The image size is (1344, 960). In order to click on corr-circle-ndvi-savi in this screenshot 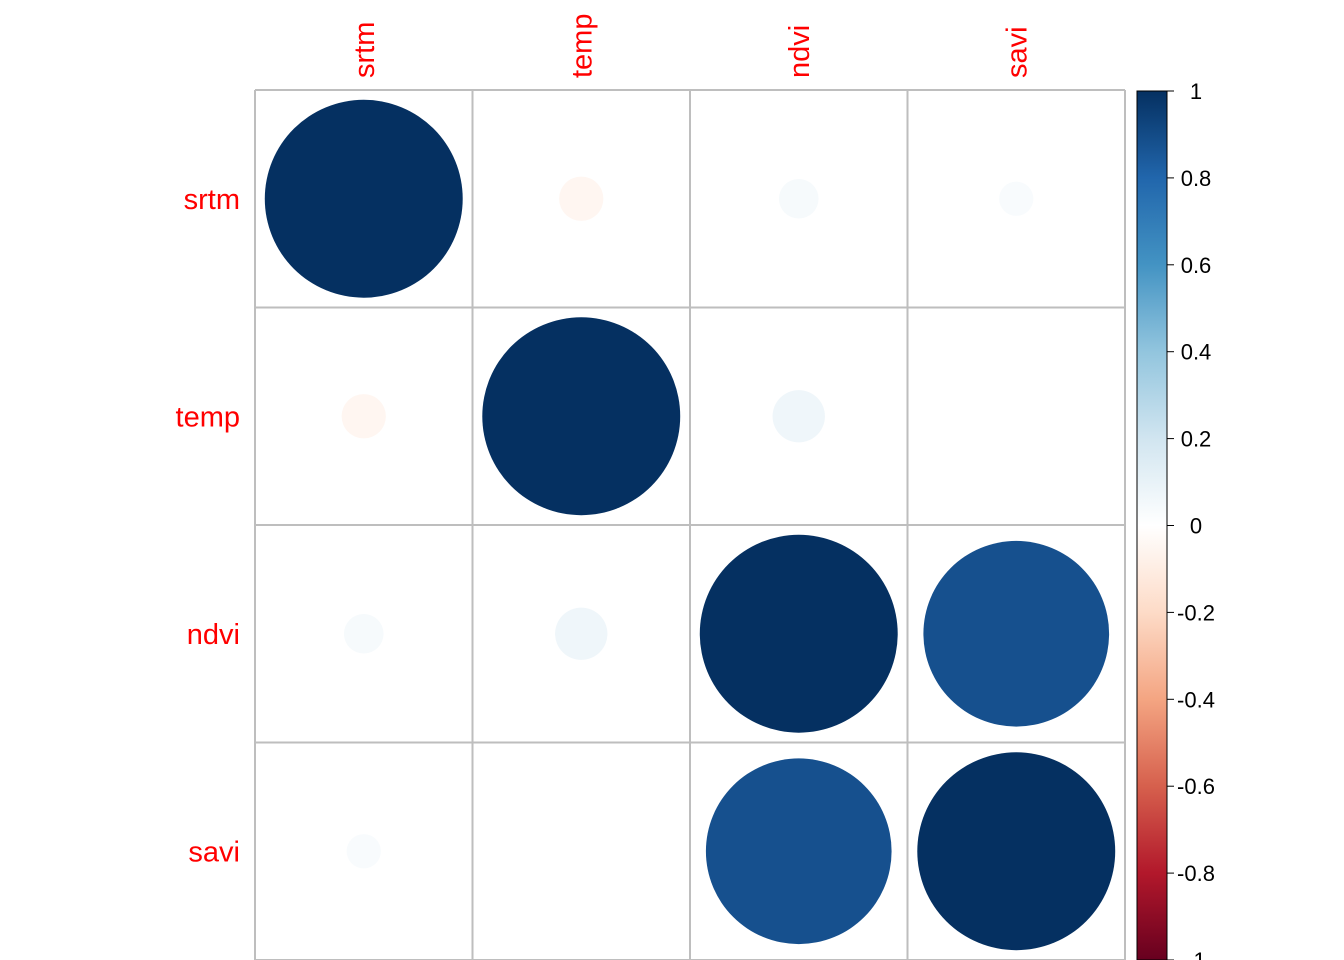, I will do `click(1016, 633)`.